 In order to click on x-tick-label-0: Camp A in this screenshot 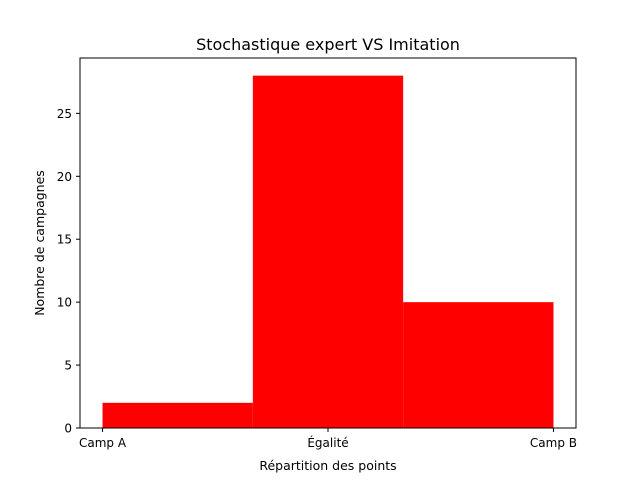, I will do `click(103, 443)`.